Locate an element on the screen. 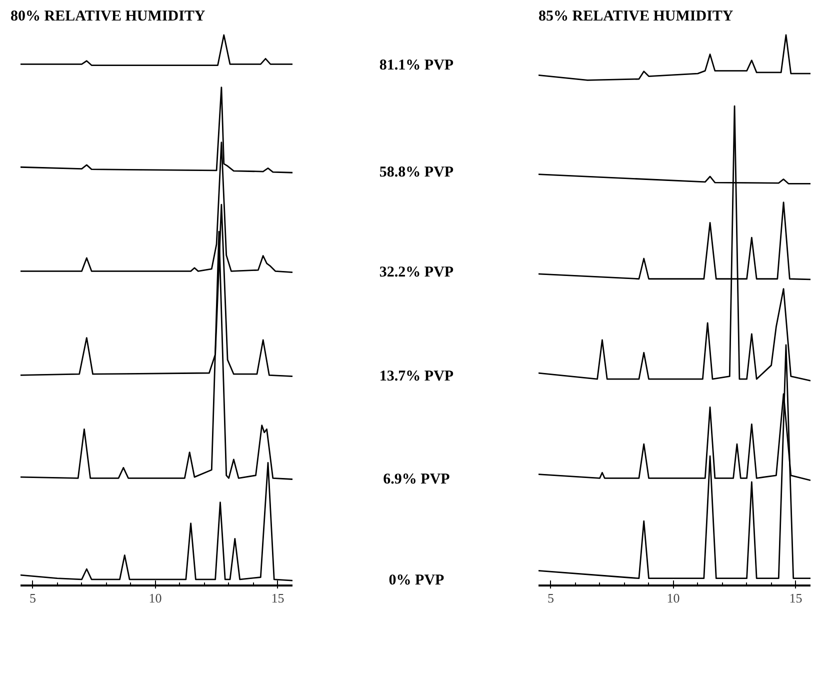  text: 32.2% PVP is located at coordinates (416, 272).